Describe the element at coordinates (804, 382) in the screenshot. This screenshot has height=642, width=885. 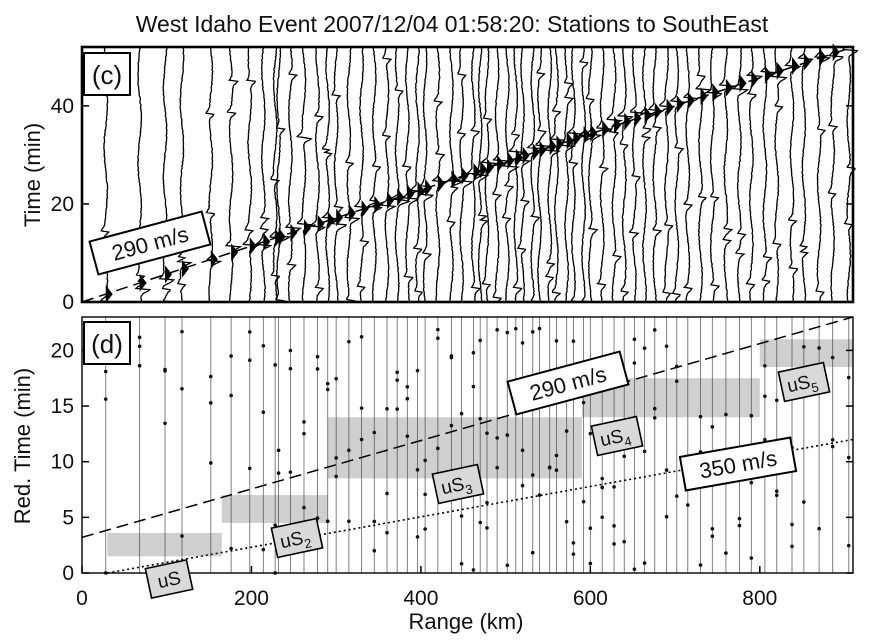
I see `phase-label-us5-box` at that location.